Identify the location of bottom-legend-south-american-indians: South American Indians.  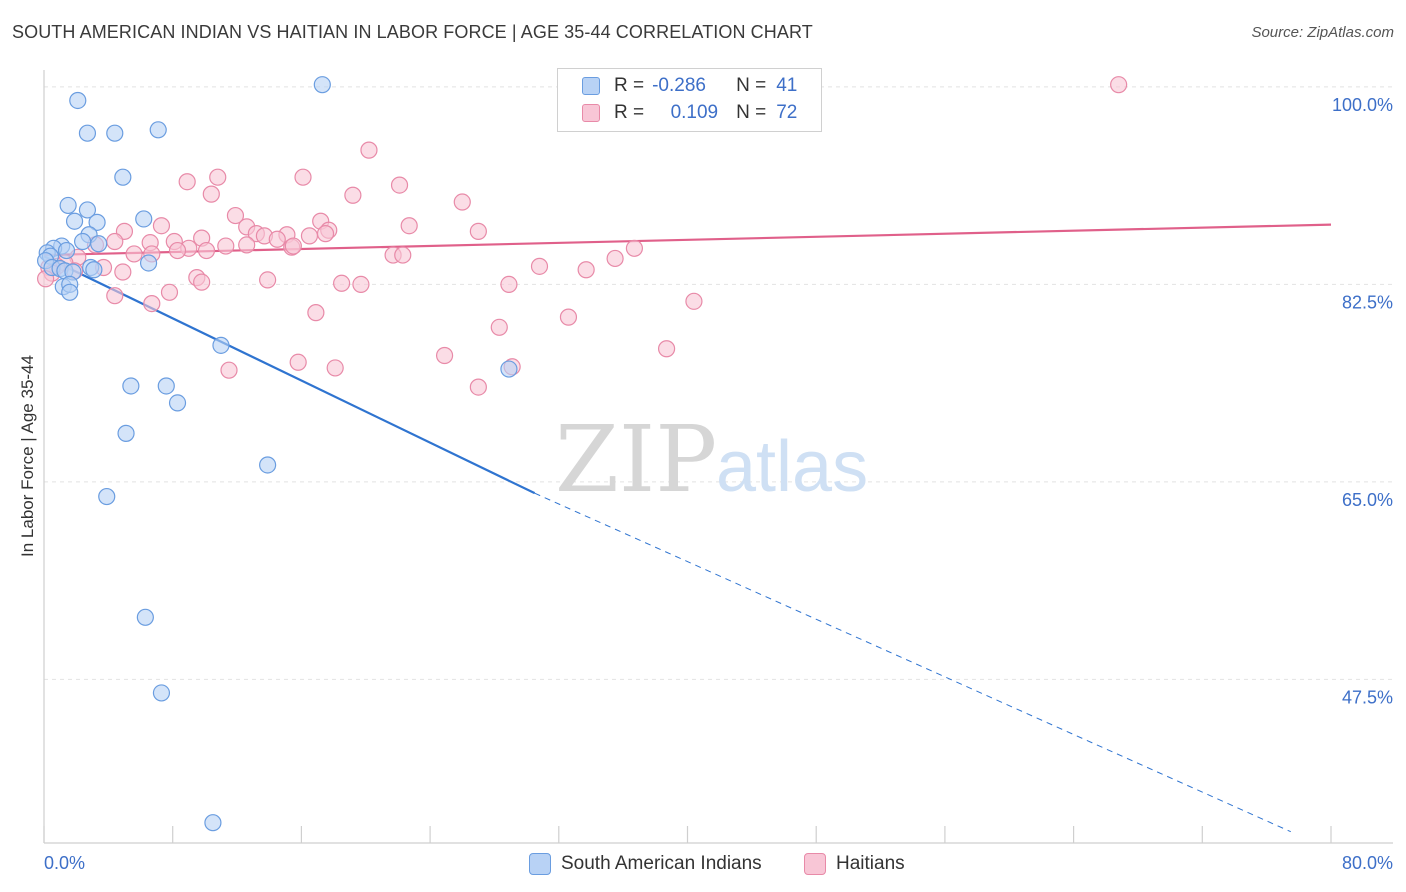
(645, 864).